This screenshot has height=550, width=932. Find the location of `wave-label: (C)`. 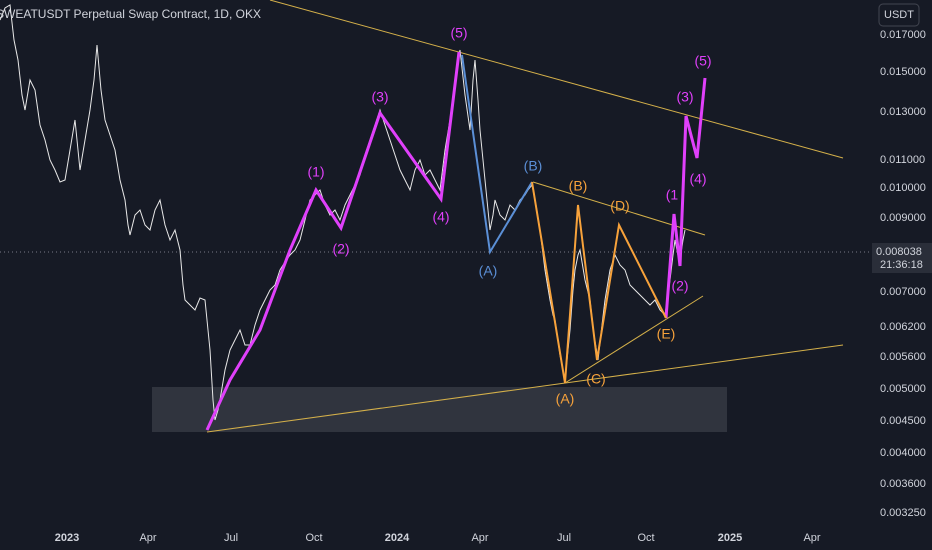

wave-label: (C) is located at coordinates (595, 379).